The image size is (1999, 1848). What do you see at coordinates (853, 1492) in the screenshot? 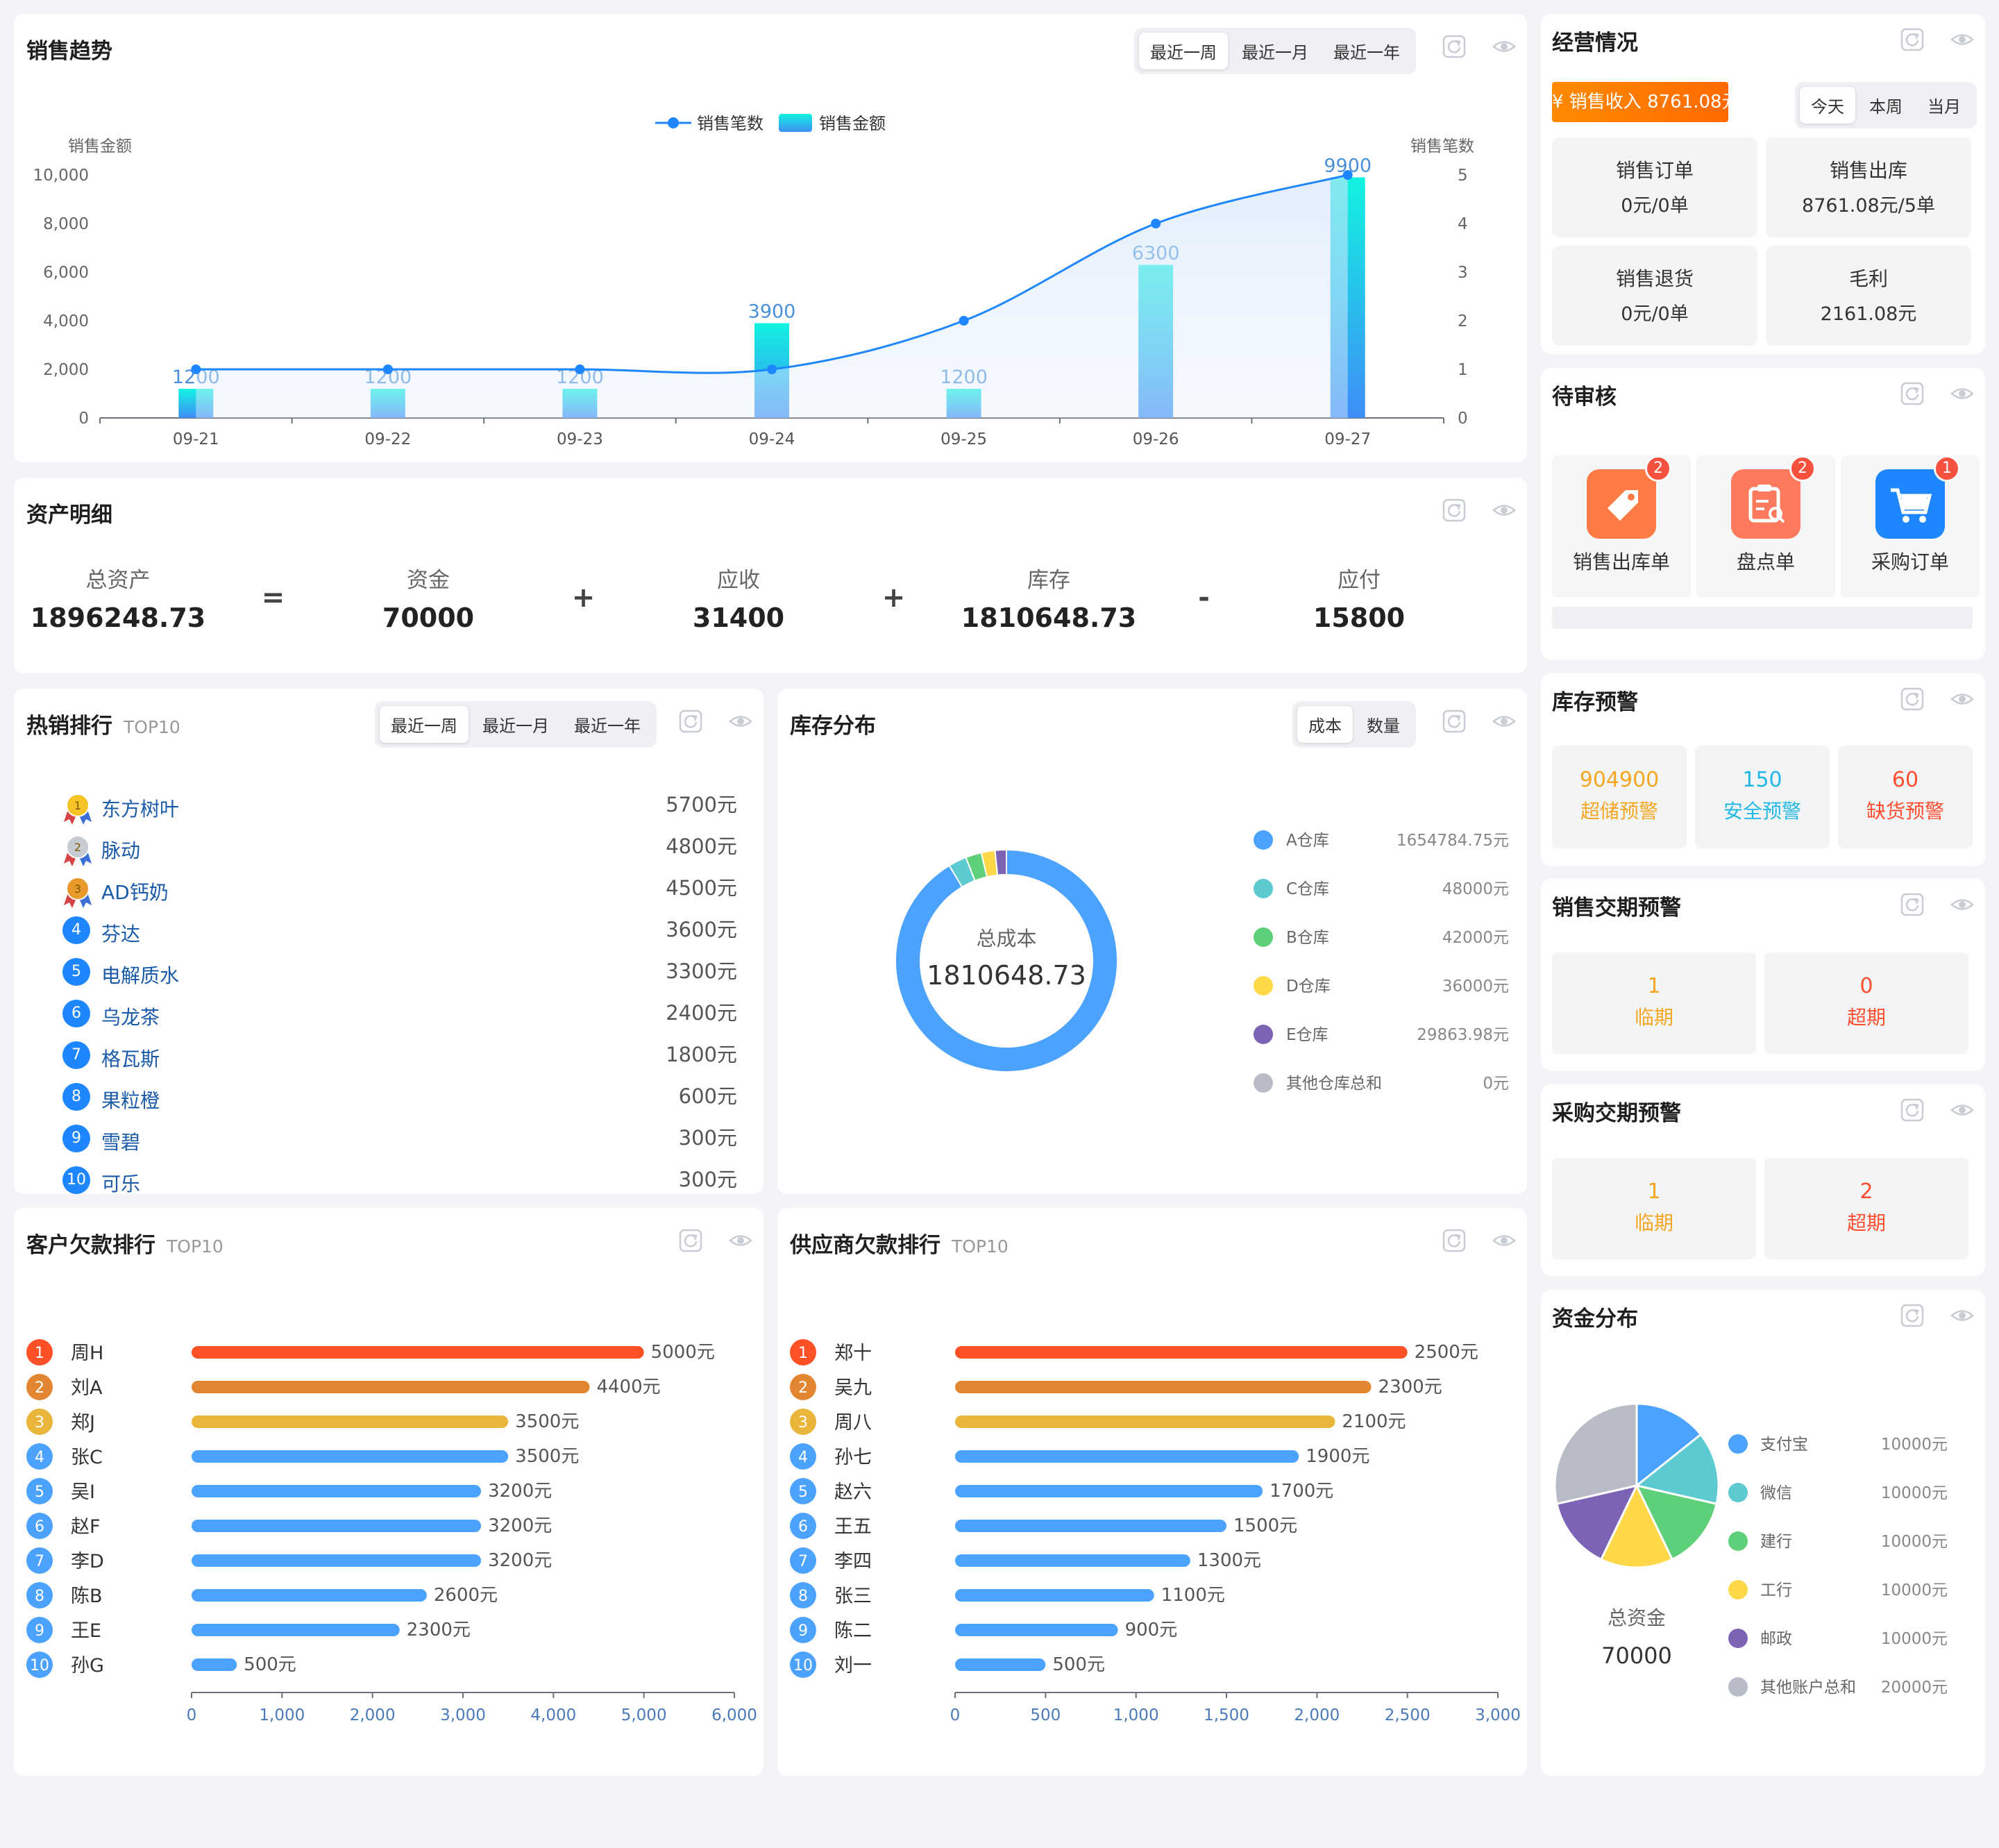
I see `bar-category-label: 赵六` at bounding box center [853, 1492].